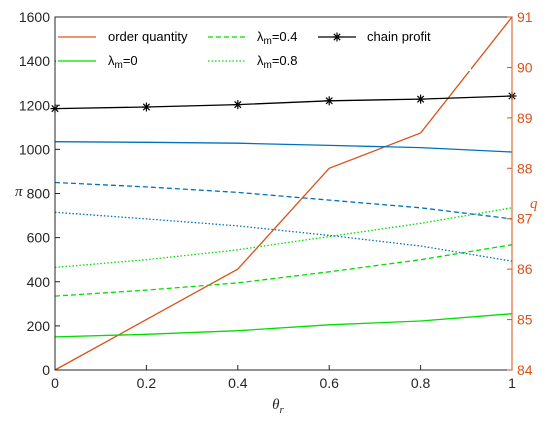  Describe the element at coordinates (39, 282) in the screenshot. I see `y-left-tick-label: 400` at that location.